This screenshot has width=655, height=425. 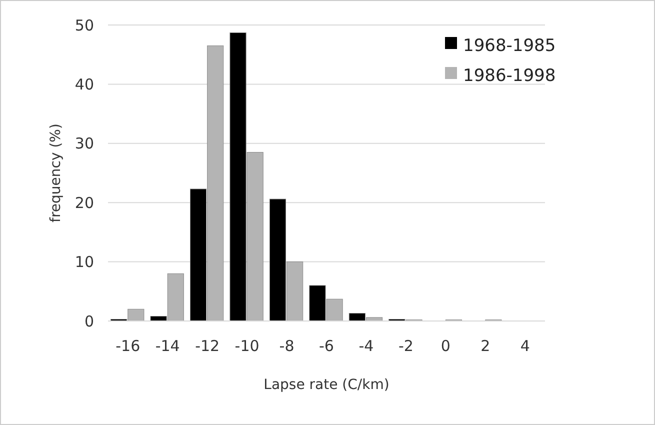 I want to click on x-tick-label: -12, so click(x=207, y=346).